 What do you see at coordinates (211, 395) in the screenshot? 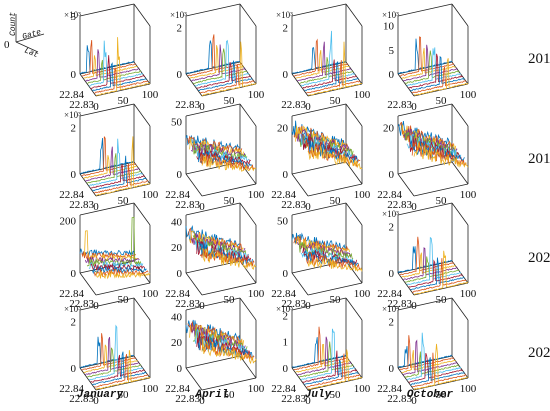
I see `month-label-april: April` at bounding box center [211, 395].